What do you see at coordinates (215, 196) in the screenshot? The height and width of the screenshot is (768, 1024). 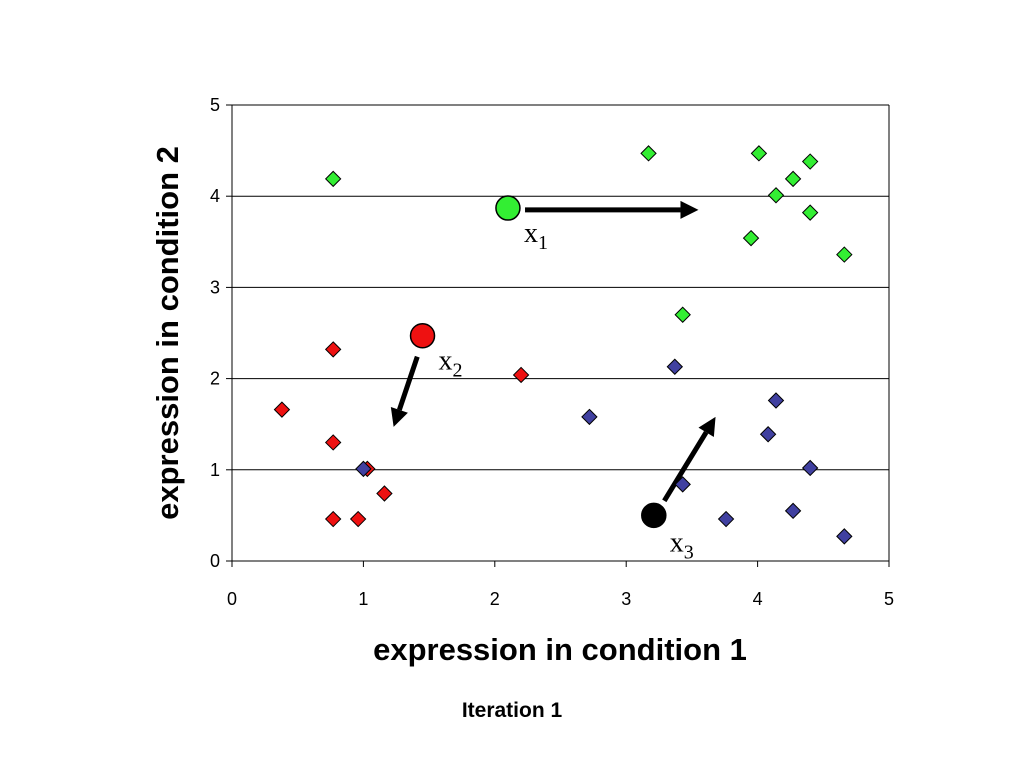 I see `y-tick-label: 4` at bounding box center [215, 196].